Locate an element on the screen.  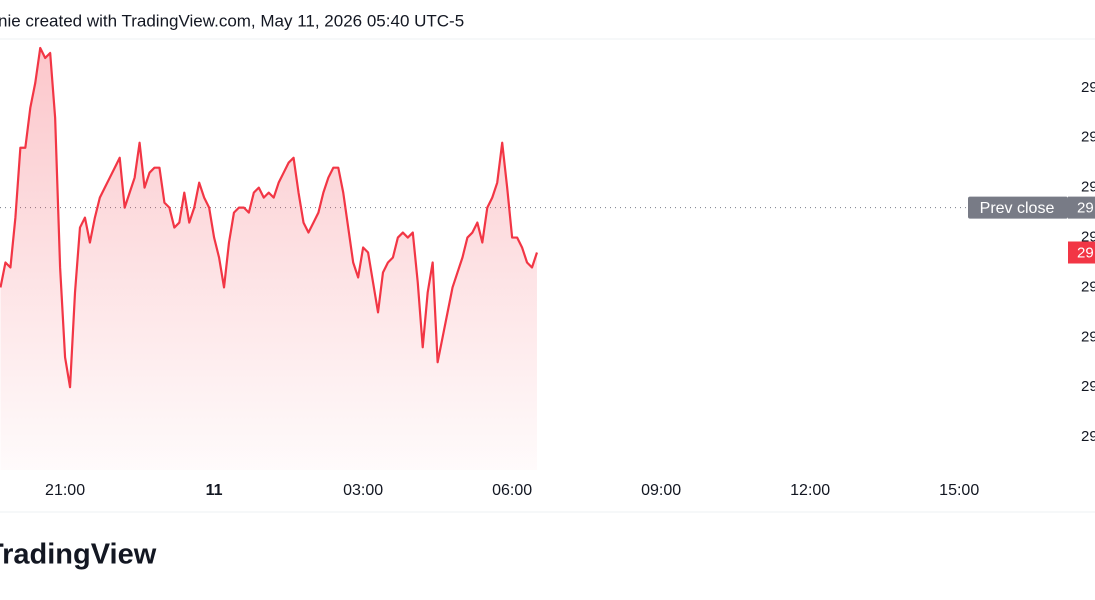
x-tick-label: 21:00 is located at coordinates (65, 490).